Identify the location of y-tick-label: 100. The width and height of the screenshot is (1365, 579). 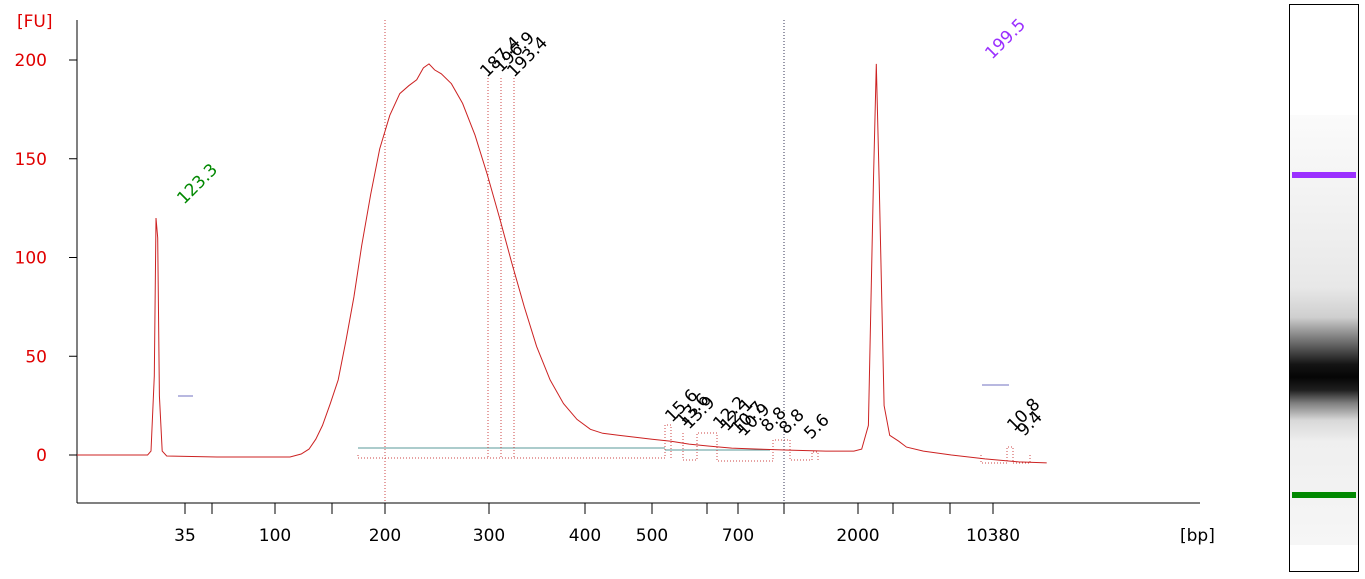
(31, 259).